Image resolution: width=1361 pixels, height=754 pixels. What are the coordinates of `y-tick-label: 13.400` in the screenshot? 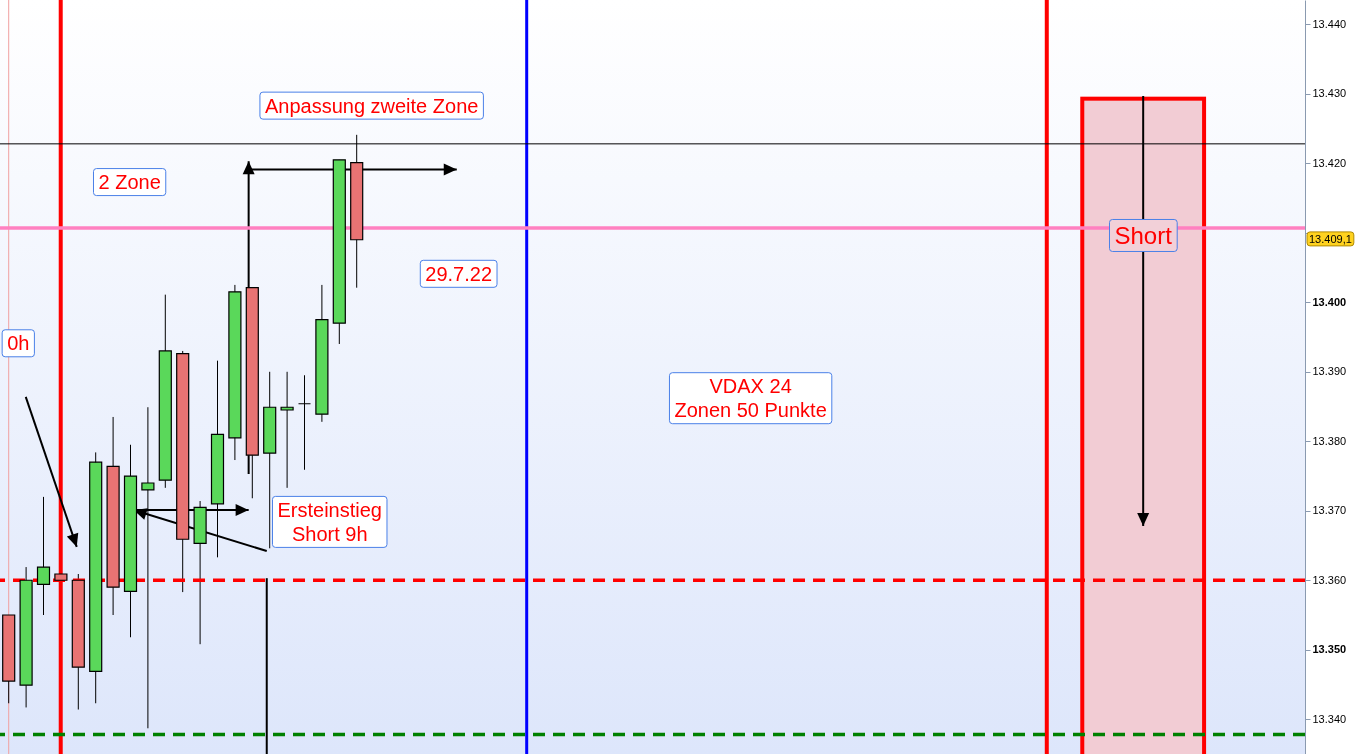 It's located at (1329, 301).